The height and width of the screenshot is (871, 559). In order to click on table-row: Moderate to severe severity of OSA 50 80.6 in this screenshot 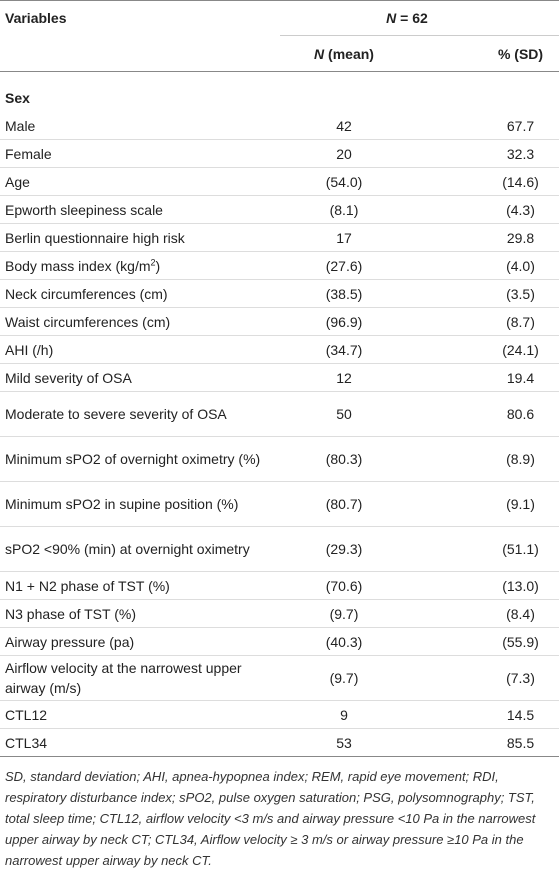, I will do `click(279, 414)`.